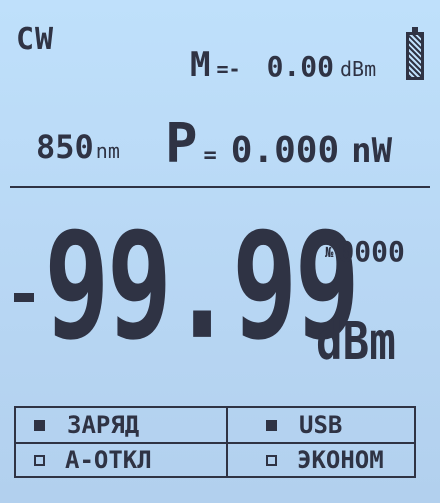 The width and height of the screenshot is (440, 503). I want to click on memory-eq: =-, so click(228, 69).